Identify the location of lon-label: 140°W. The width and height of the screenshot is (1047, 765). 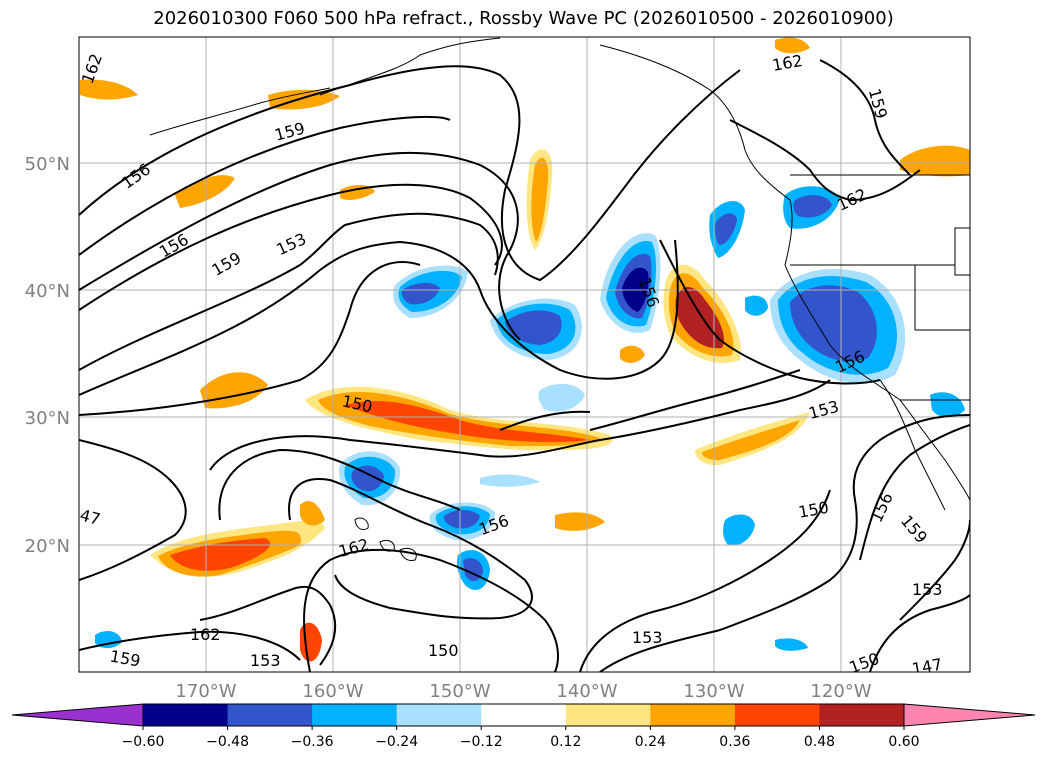
(586, 691).